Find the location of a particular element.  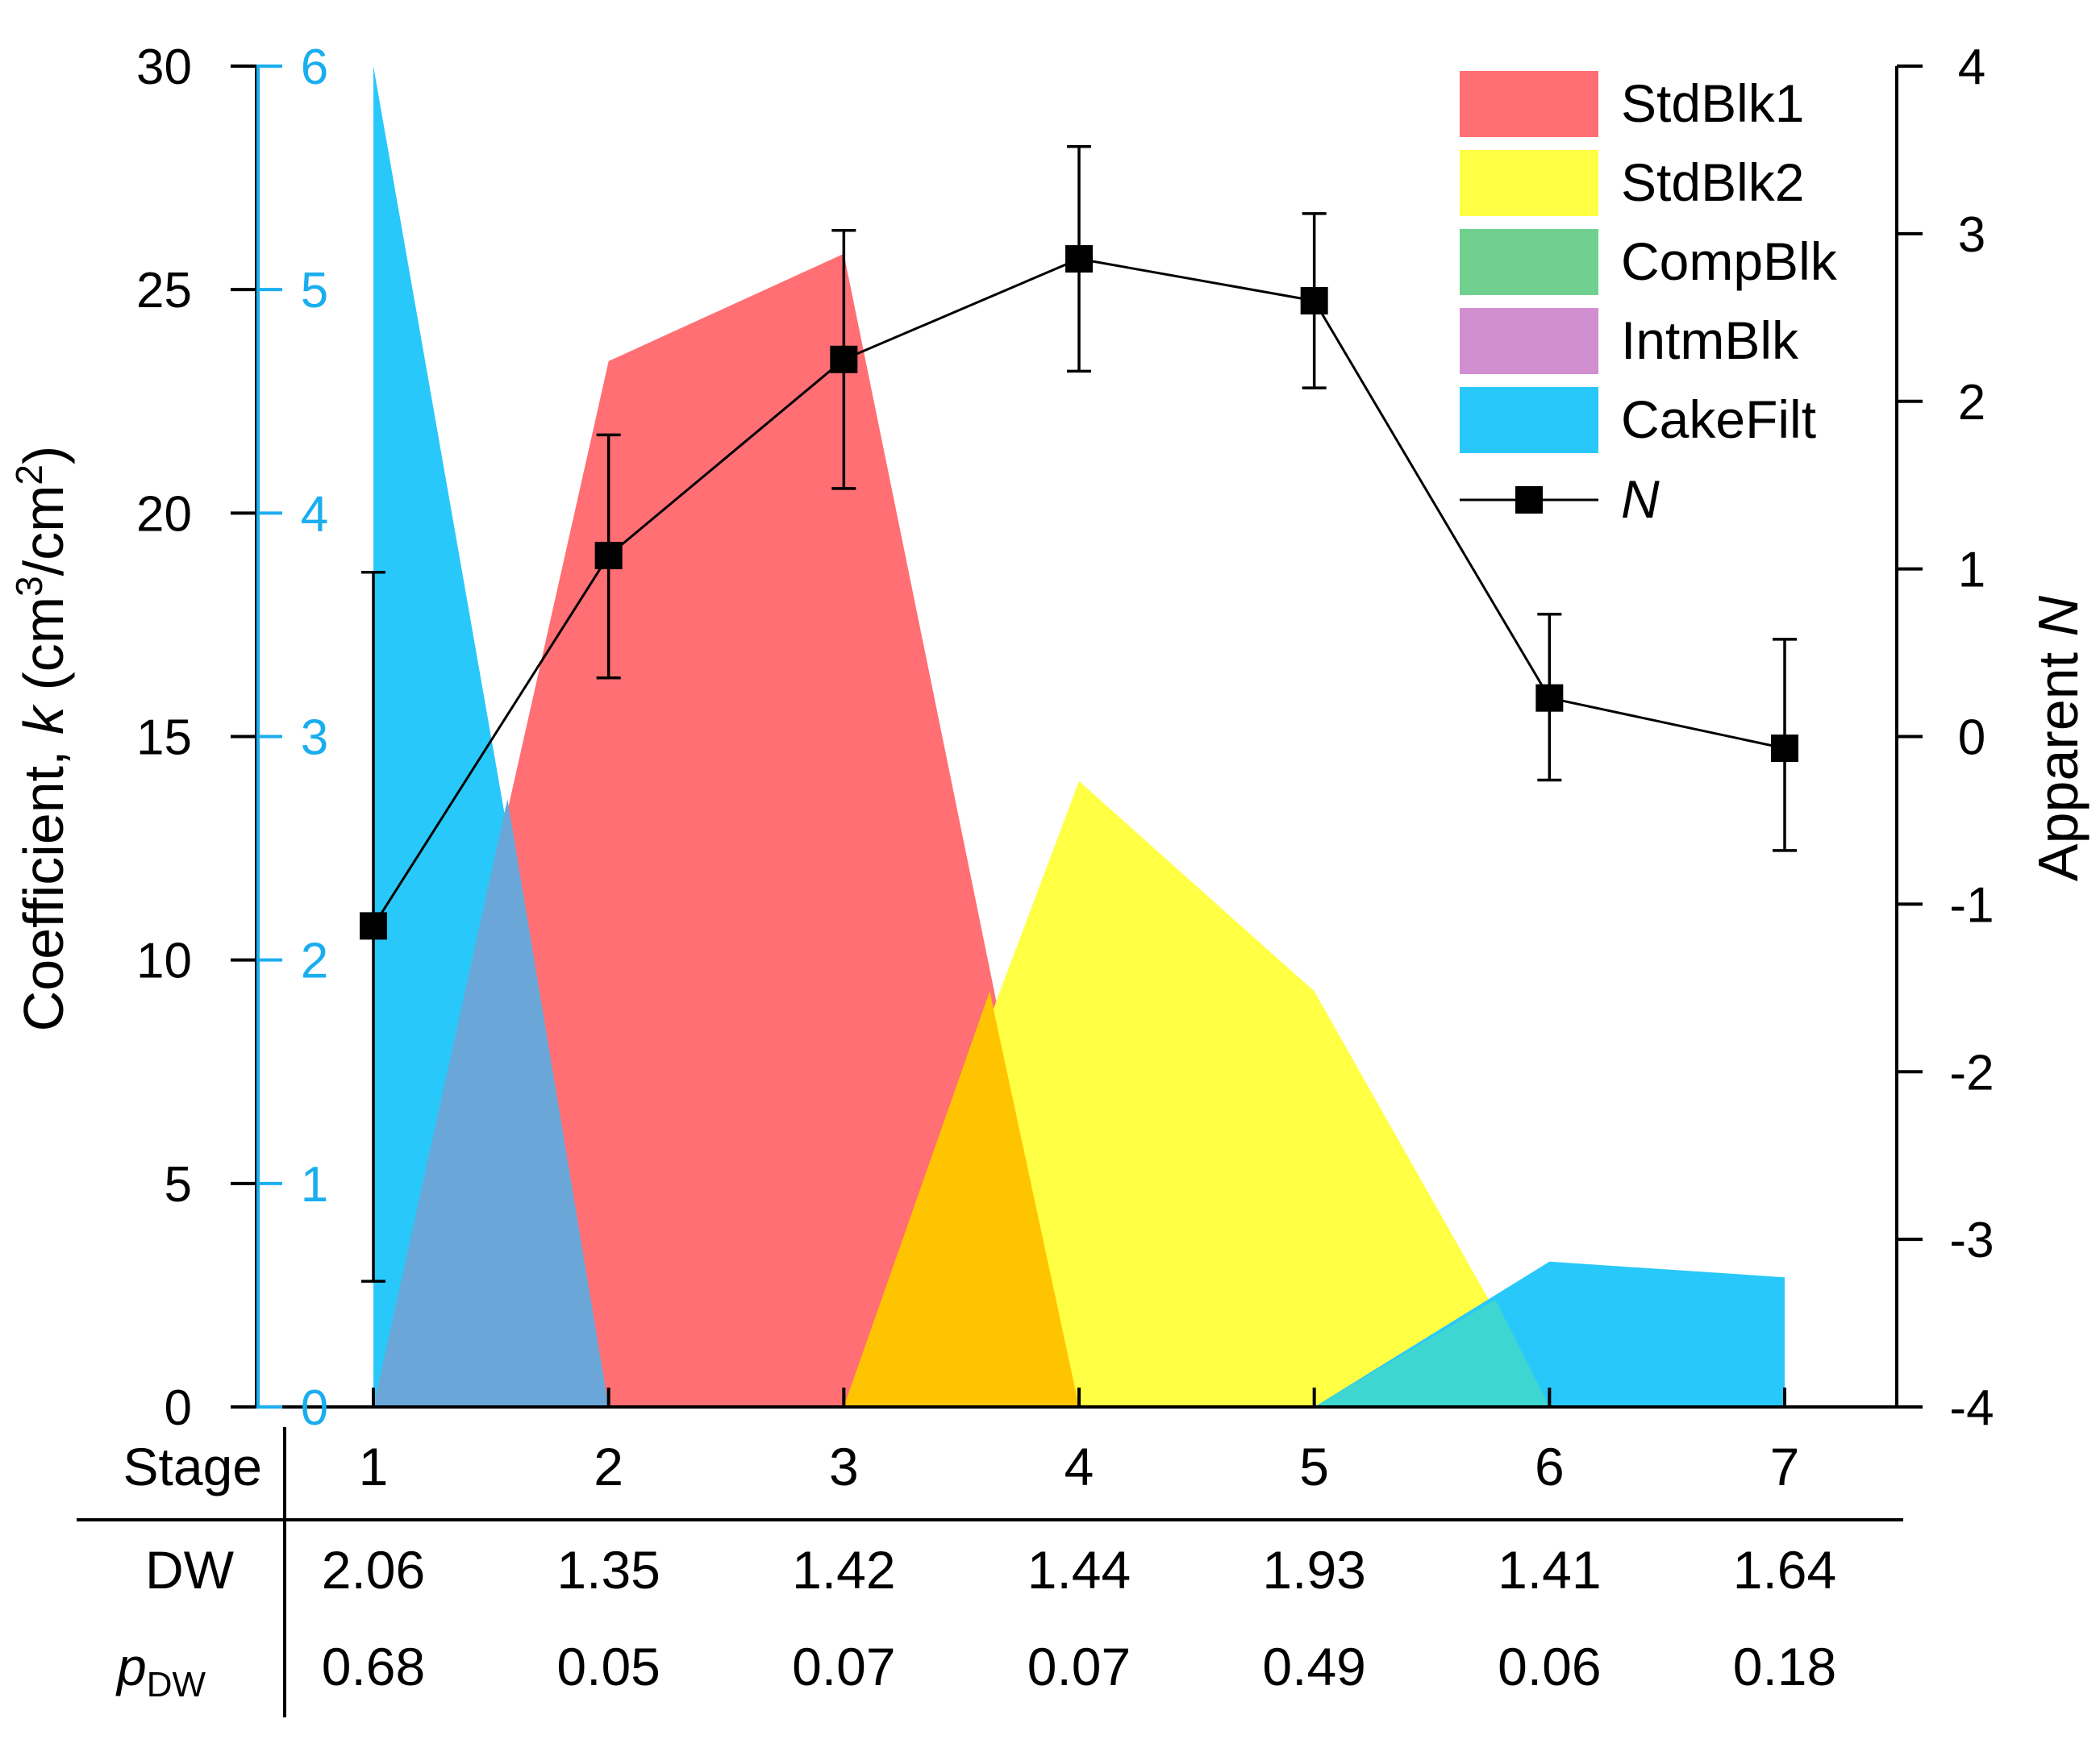

row-label-pdw-main: p is located at coordinates (131, 1666).